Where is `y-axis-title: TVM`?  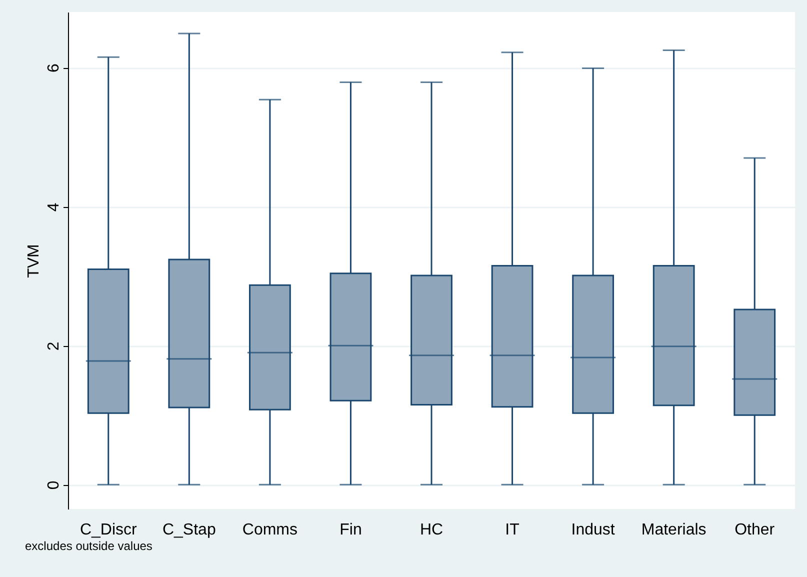 y-axis-title: TVM is located at coordinates (34, 261).